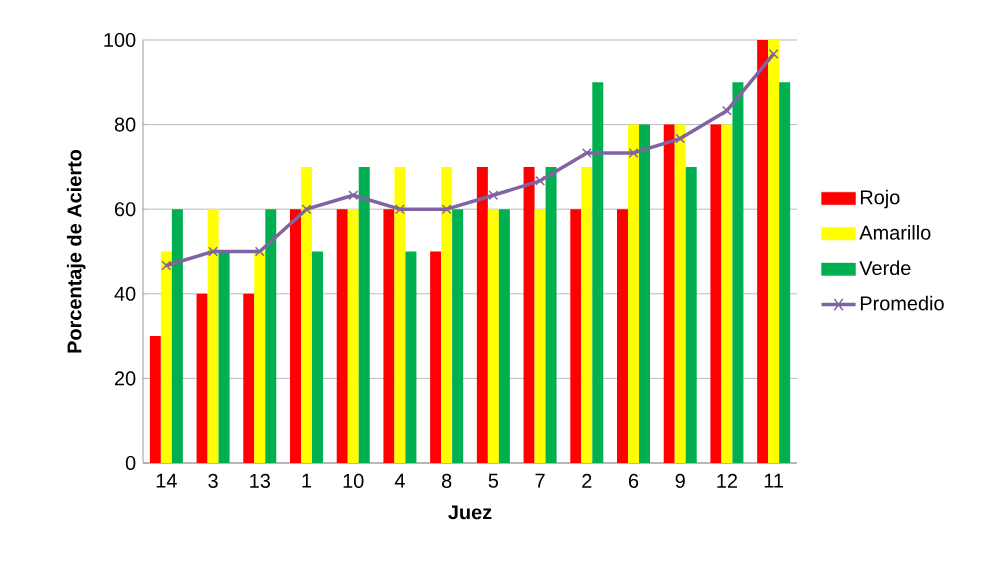  What do you see at coordinates (680, 480) in the screenshot?
I see `x-tick-label: 9` at bounding box center [680, 480].